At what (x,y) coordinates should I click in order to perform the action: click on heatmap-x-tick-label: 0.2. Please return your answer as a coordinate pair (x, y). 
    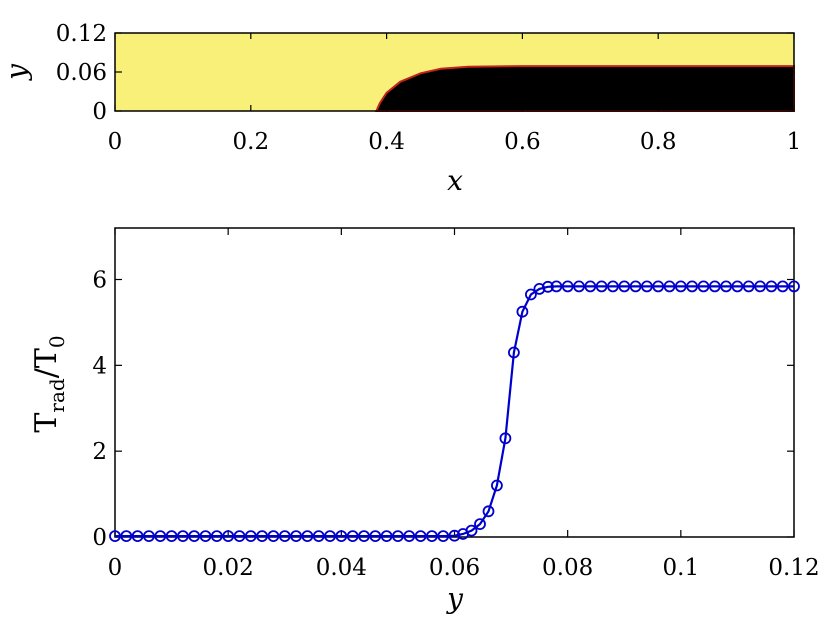
    Looking at the image, I should click on (251, 142).